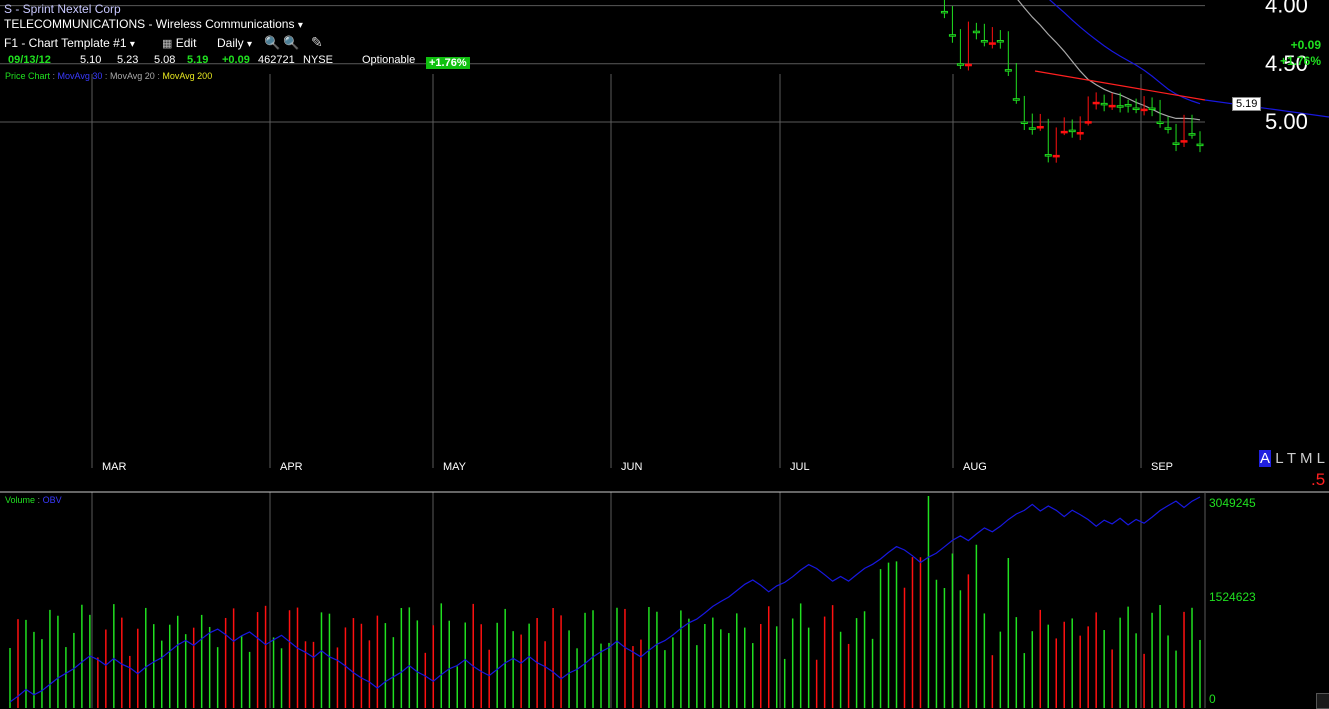 The height and width of the screenshot is (709, 1329). Describe the element at coordinates (272, 42) in the screenshot. I see `zoom-in-icon: 🔍` at that location.